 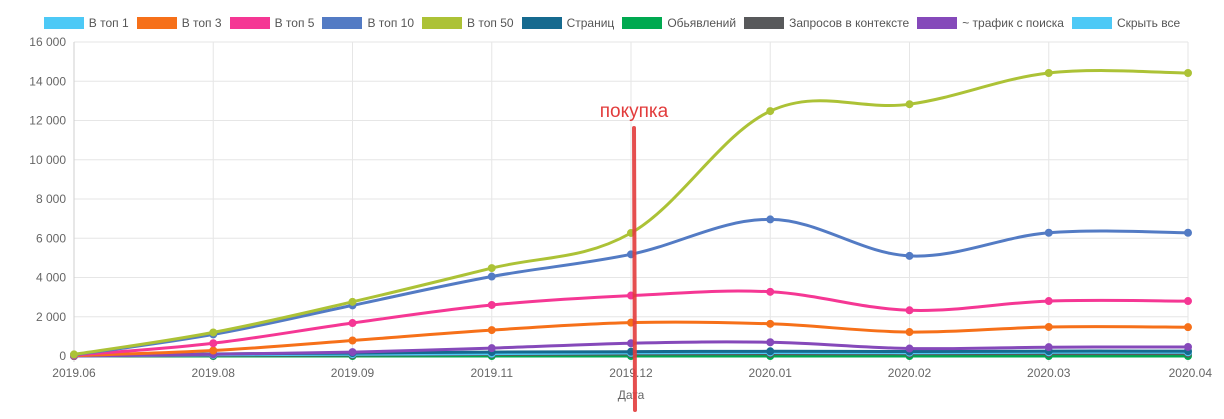 I want to click on y-tick-label: 14 000, so click(x=47, y=81).